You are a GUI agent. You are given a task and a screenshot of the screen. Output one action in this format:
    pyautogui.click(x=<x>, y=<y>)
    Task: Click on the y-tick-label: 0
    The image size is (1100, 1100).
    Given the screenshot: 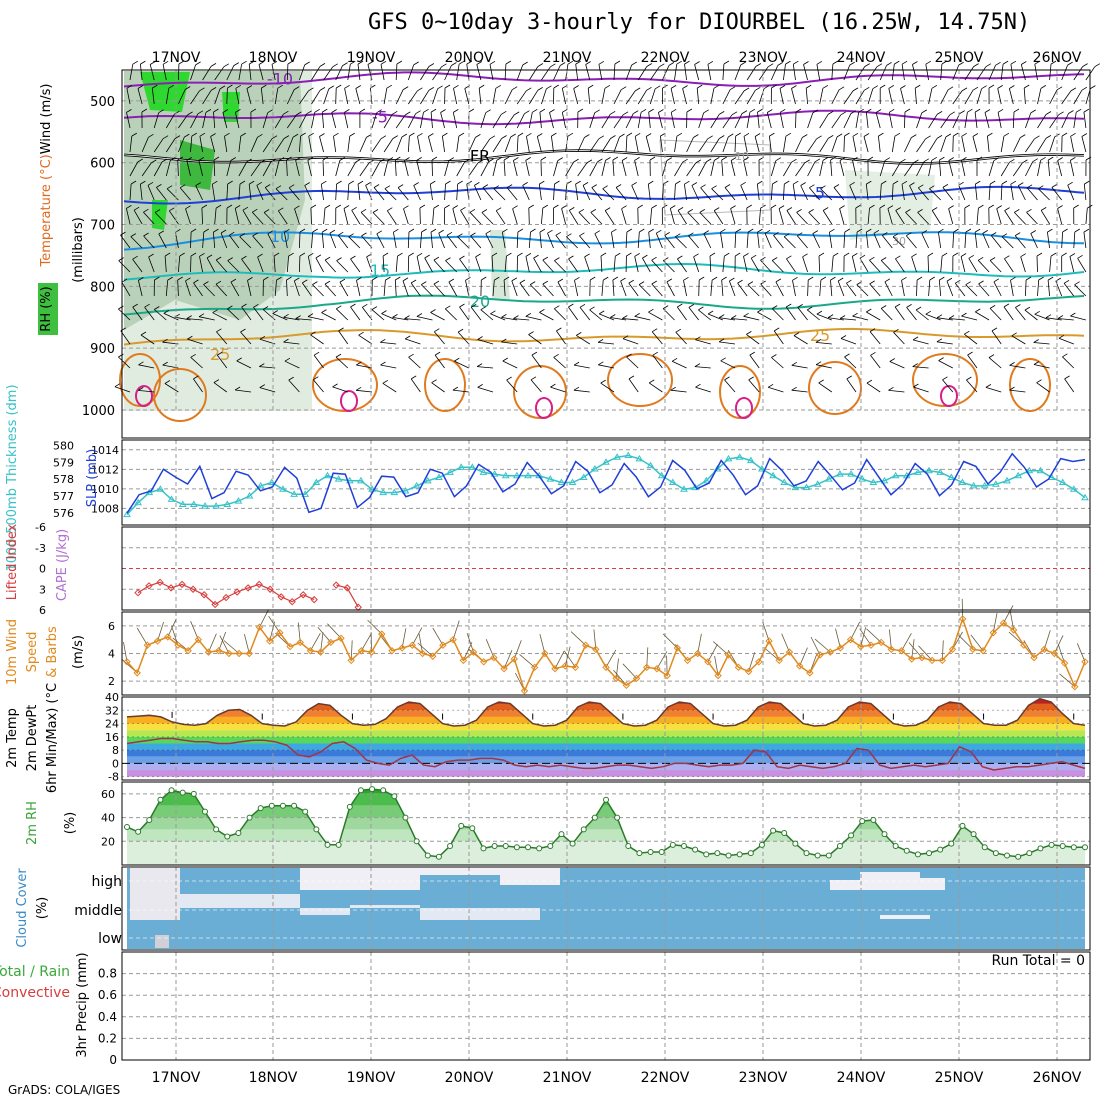 What is the action you would take?
    pyautogui.click(x=42, y=569)
    